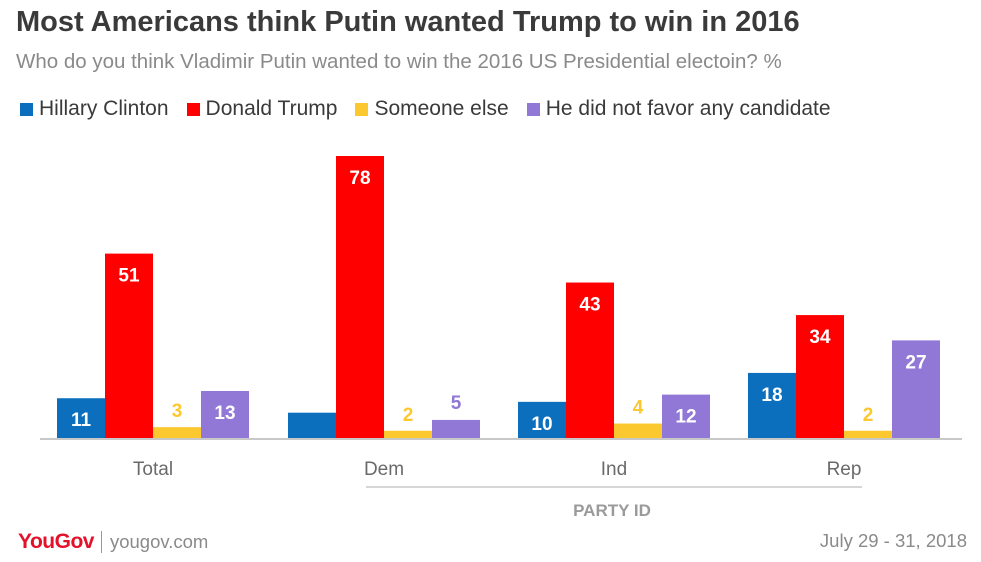 This screenshot has height=562, width=981. I want to click on bar-he-did-not-favor-any-candidate-ind, so click(686, 416).